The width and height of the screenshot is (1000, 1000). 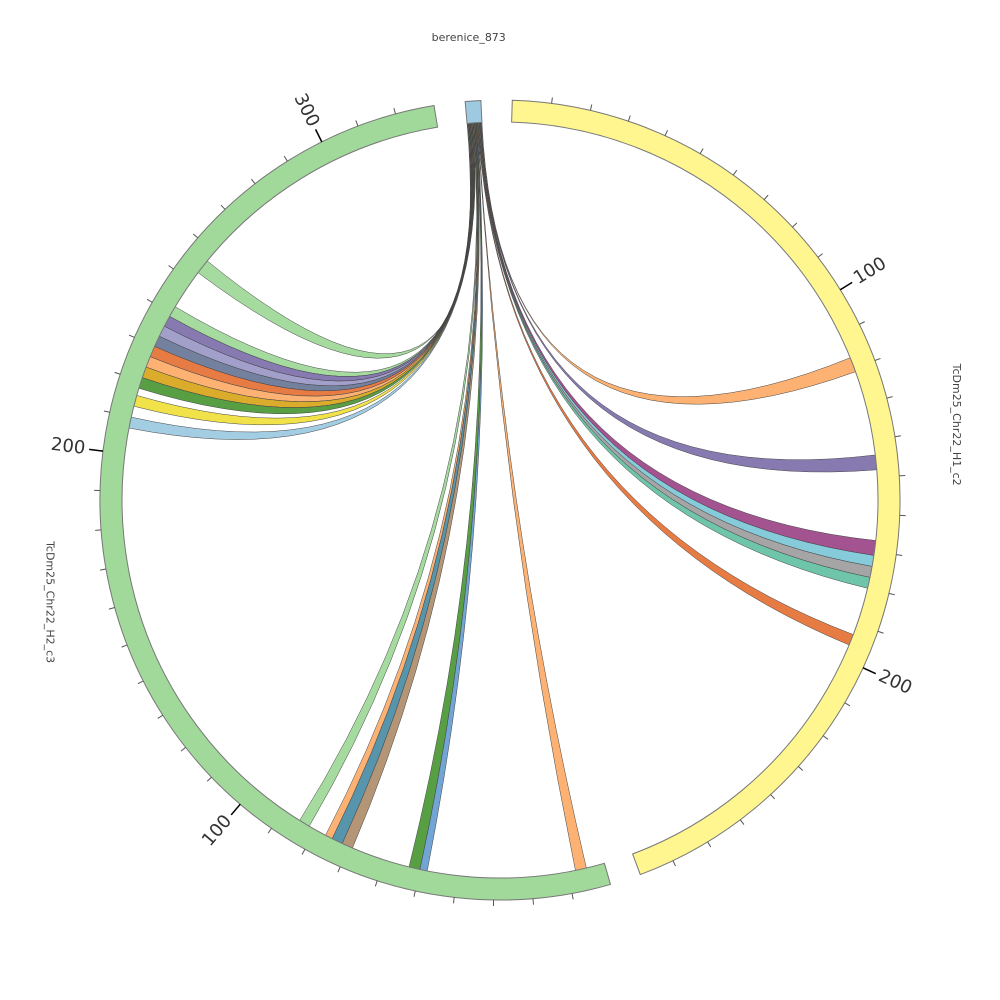 What do you see at coordinates (49, 601) in the screenshot?
I see `segment-name: TcDm25_Chr22_H2_c3` at bounding box center [49, 601].